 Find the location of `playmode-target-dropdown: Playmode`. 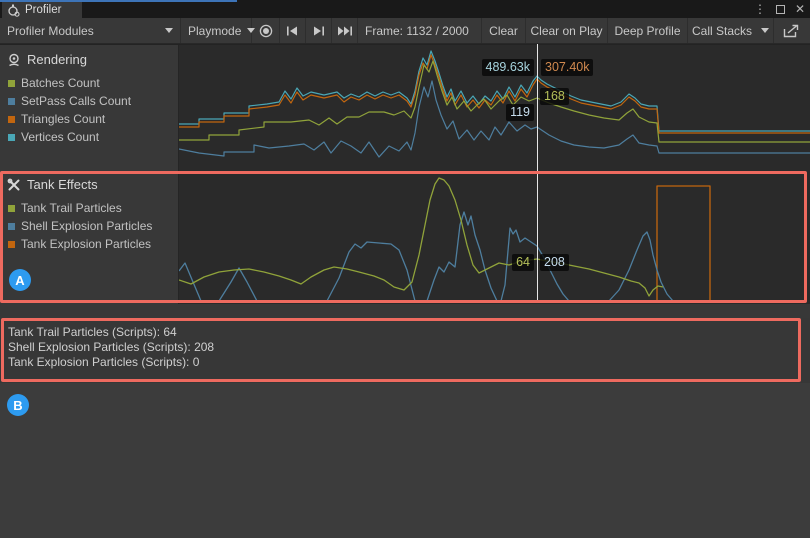

playmode-target-dropdown: Playmode is located at coordinates (218, 30).